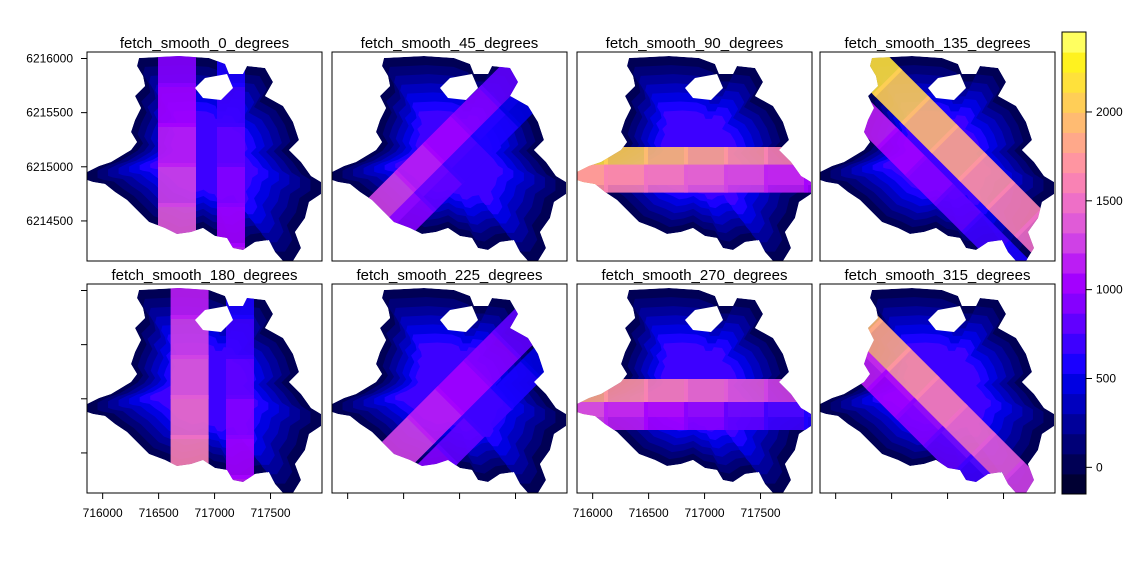 The height and width of the screenshot is (565, 1134). What do you see at coordinates (450, 43) in the screenshot?
I see `panel-title: fetch_smooth_45_degrees` at bounding box center [450, 43].